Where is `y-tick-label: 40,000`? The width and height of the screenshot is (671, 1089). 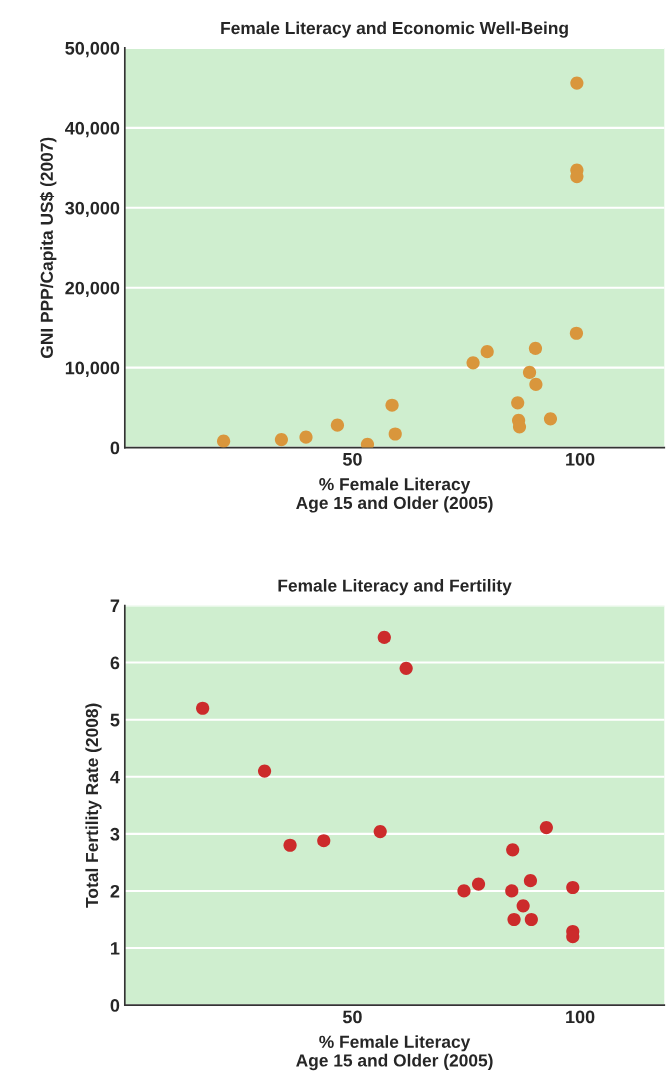
y-tick-label: 40,000 is located at coordinates (92, 129).